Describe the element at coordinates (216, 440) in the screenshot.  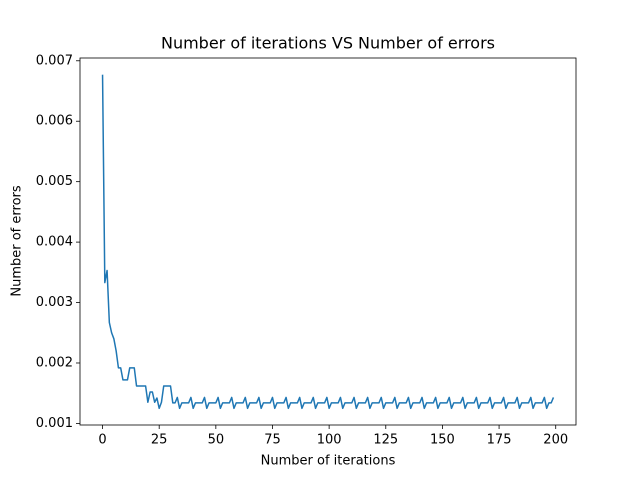
I see `x-tick-label: 50` at that location.